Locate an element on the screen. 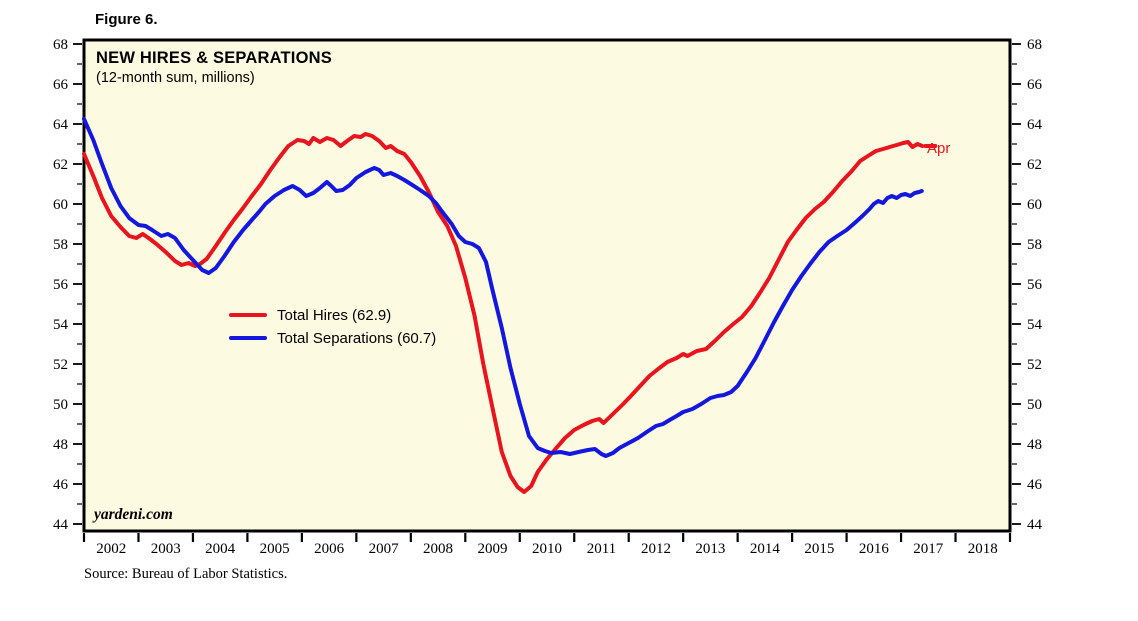 The image size is (1138, 621). y-axis-label-right: 48 is located at coordinates (1034, 445).